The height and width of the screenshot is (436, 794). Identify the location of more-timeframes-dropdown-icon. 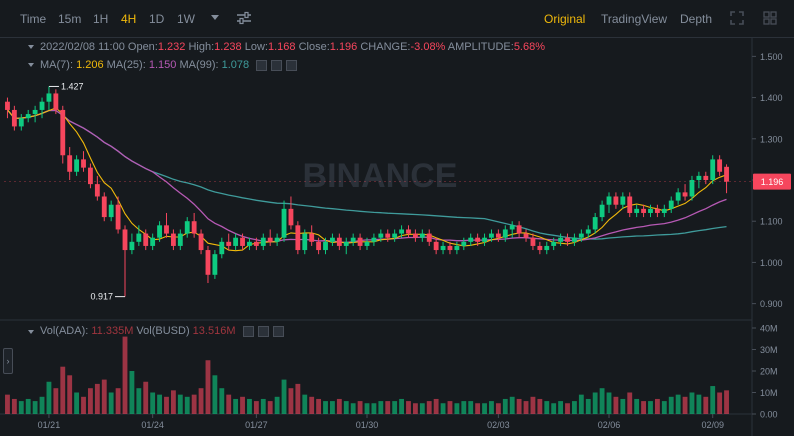
(215, 17).